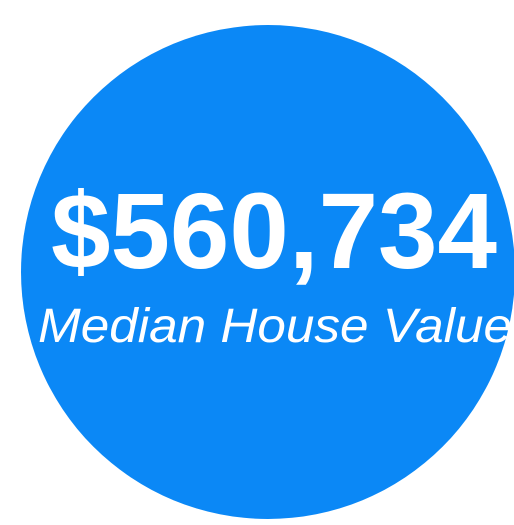  What do you see at coordinates (275, 326) in the screenshot?
I see `stat-label: Median House Value` at bounding box center [275, 326].